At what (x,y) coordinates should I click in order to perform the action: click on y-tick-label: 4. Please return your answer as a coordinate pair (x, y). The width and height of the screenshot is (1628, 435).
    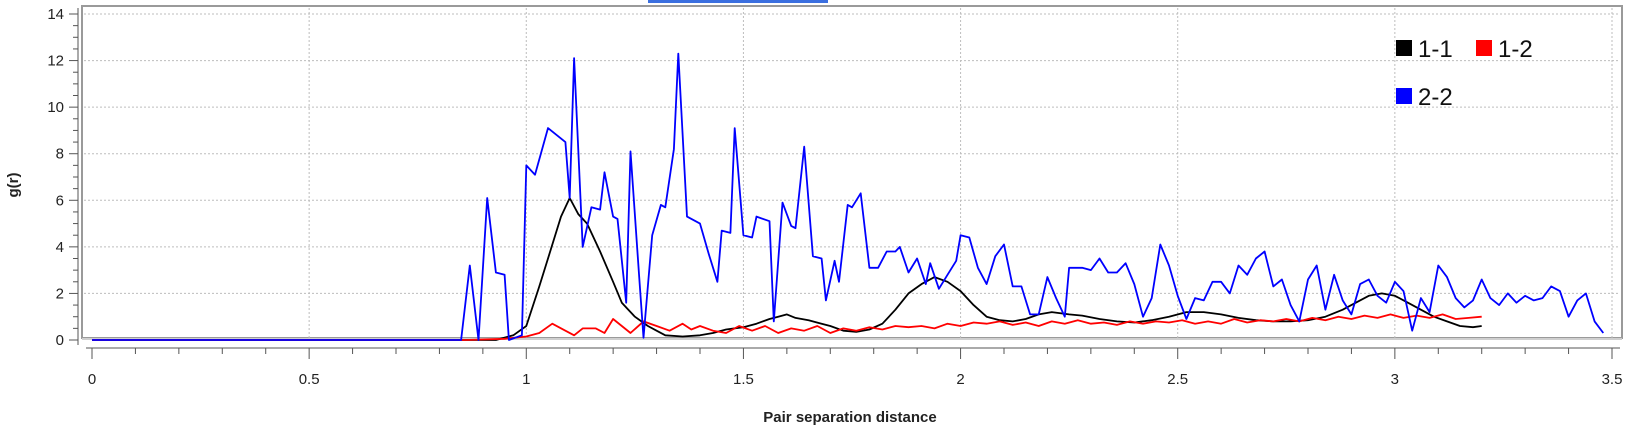
    Looking at the image, I should click on (60, 247).